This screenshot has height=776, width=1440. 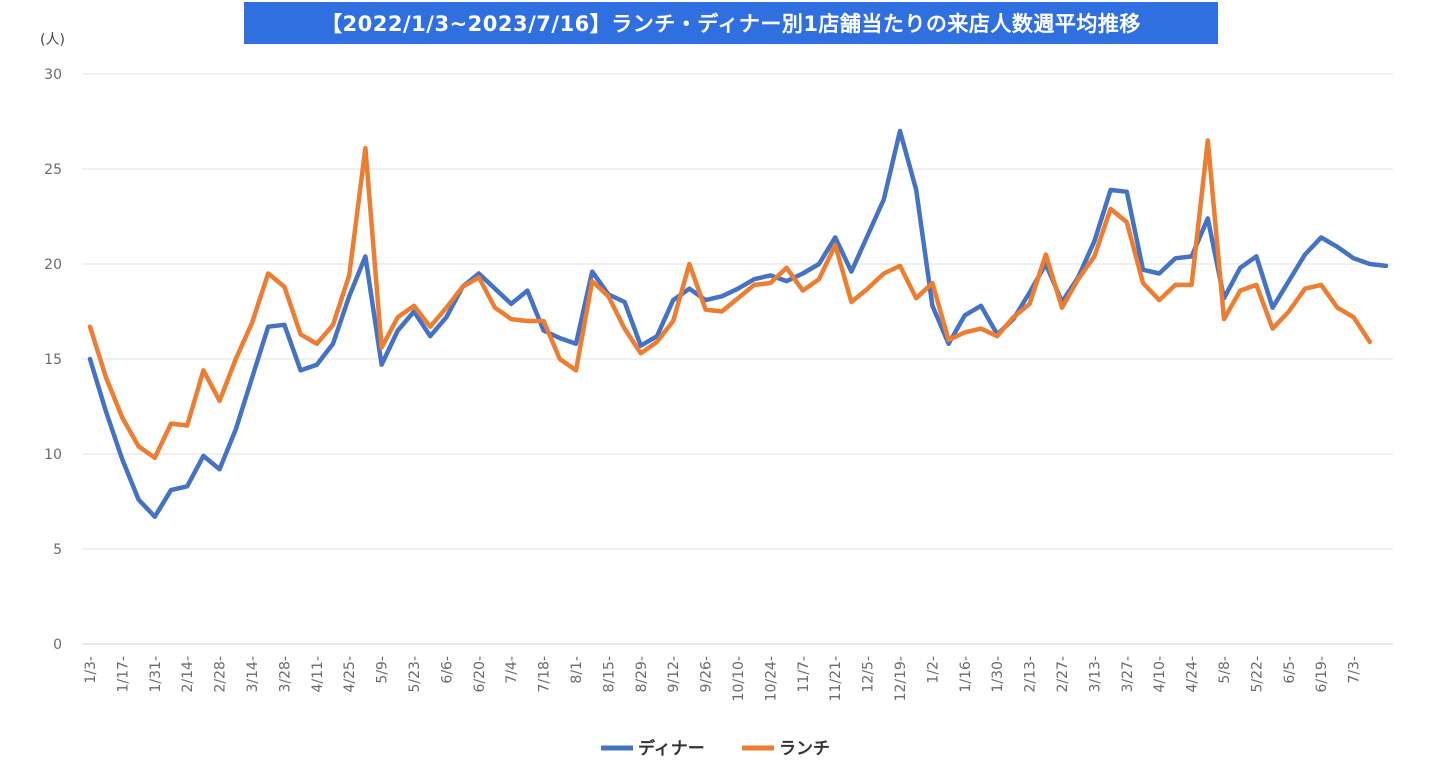 I want to click on x-tick-label: 3/27-, so click(x=1128, y=674).